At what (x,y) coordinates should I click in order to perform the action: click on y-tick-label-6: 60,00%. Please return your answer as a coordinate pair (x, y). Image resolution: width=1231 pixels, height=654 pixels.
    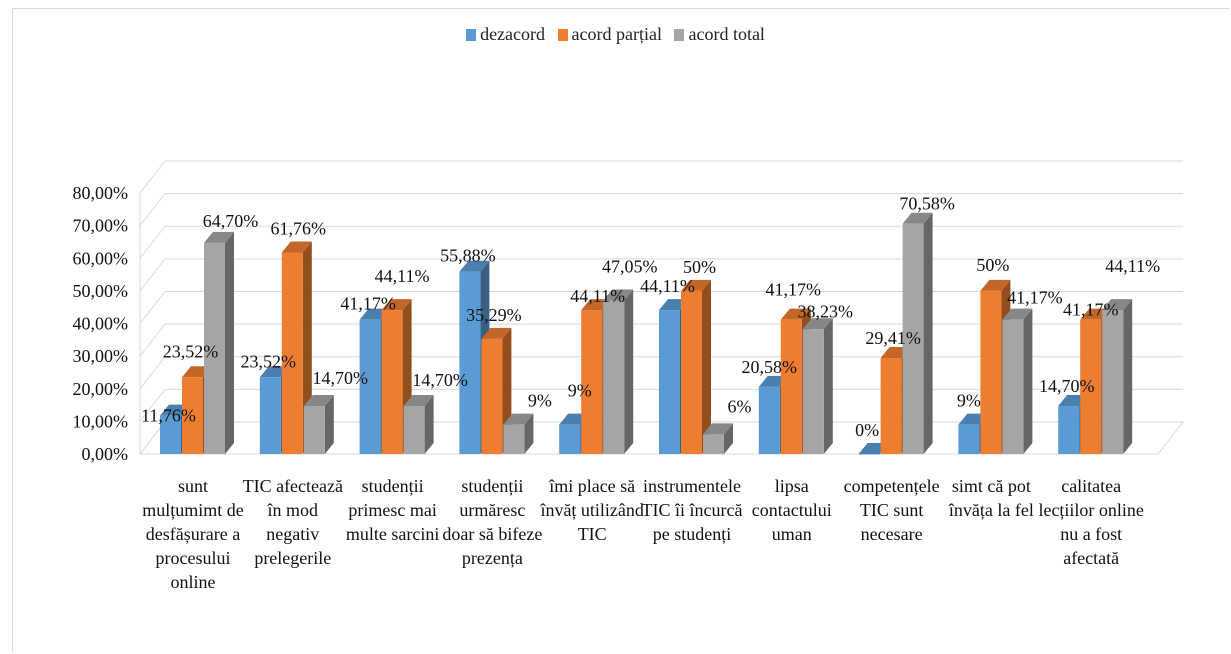
    Looking at the image, I should click on (101, 258).